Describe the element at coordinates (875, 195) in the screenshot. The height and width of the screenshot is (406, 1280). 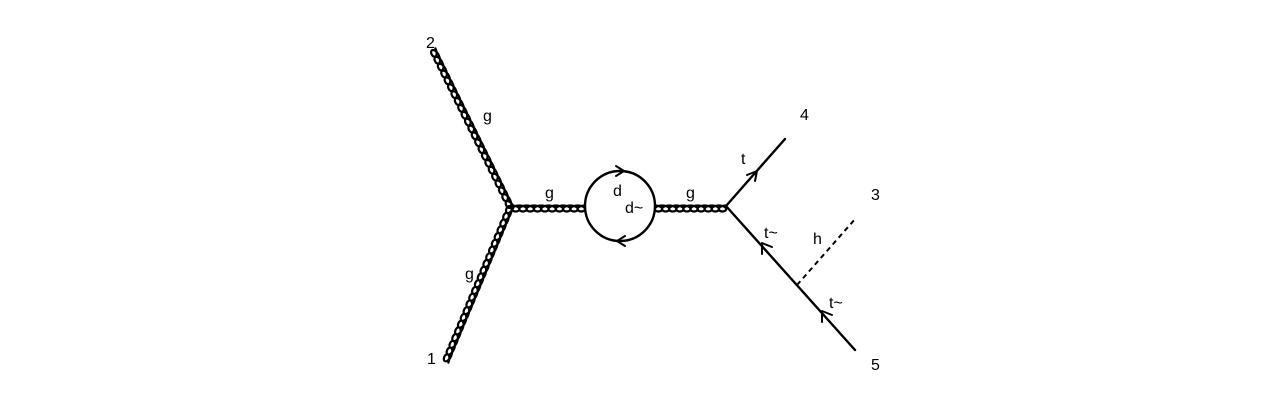
I see `external-label-3: 3` at that location.